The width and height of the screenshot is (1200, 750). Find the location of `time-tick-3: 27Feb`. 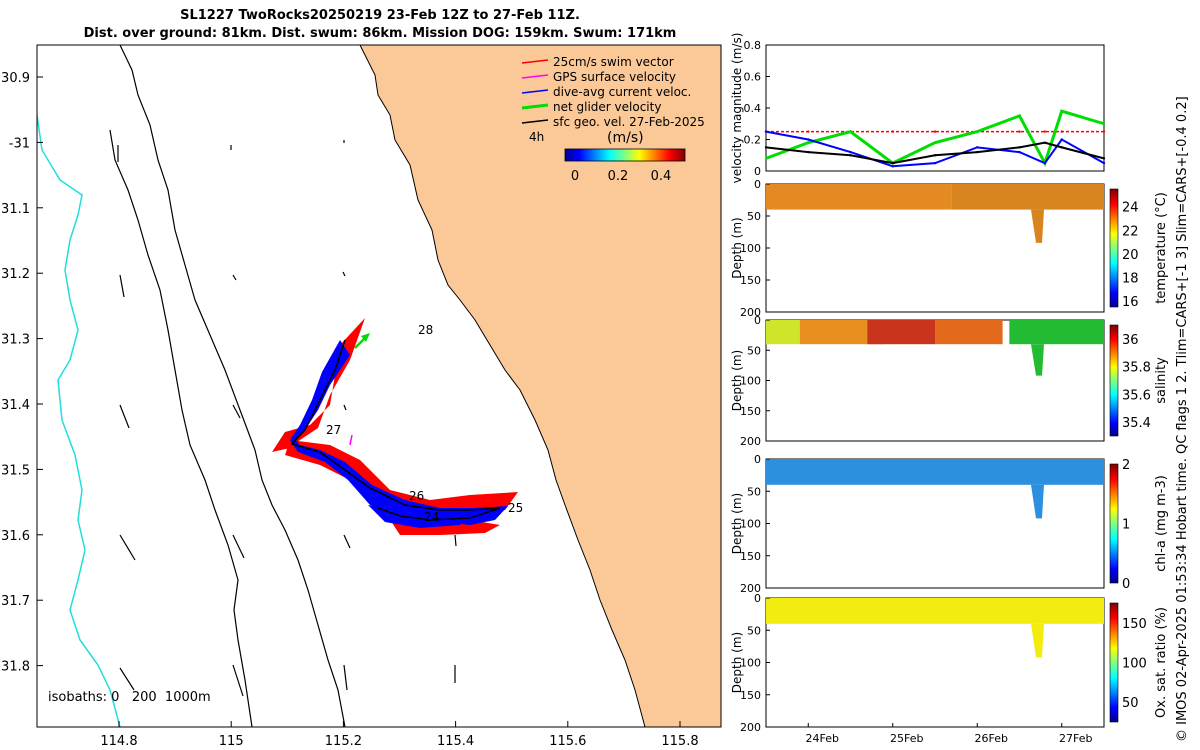

time-tick-3: 27Feb is located at coordinates (1075, 738).